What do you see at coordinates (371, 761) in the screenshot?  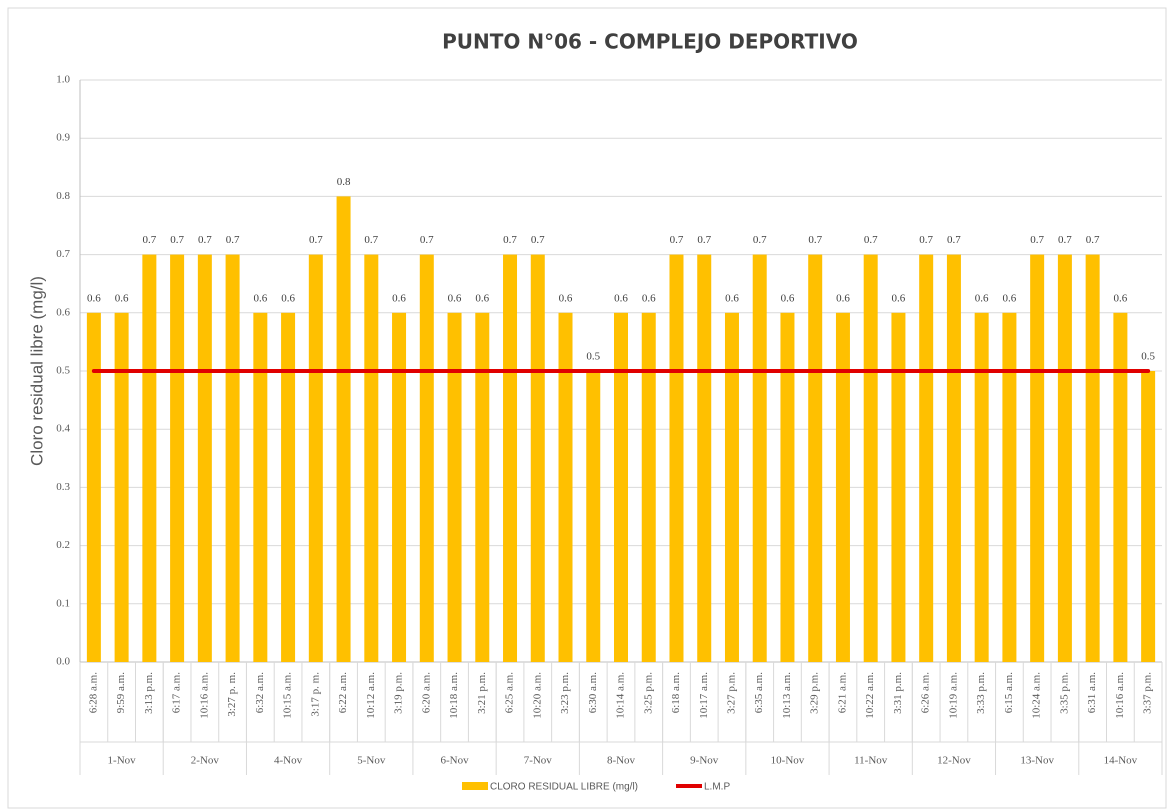 I see `group-label: 5-Nov` at bounding box center [371, 761].